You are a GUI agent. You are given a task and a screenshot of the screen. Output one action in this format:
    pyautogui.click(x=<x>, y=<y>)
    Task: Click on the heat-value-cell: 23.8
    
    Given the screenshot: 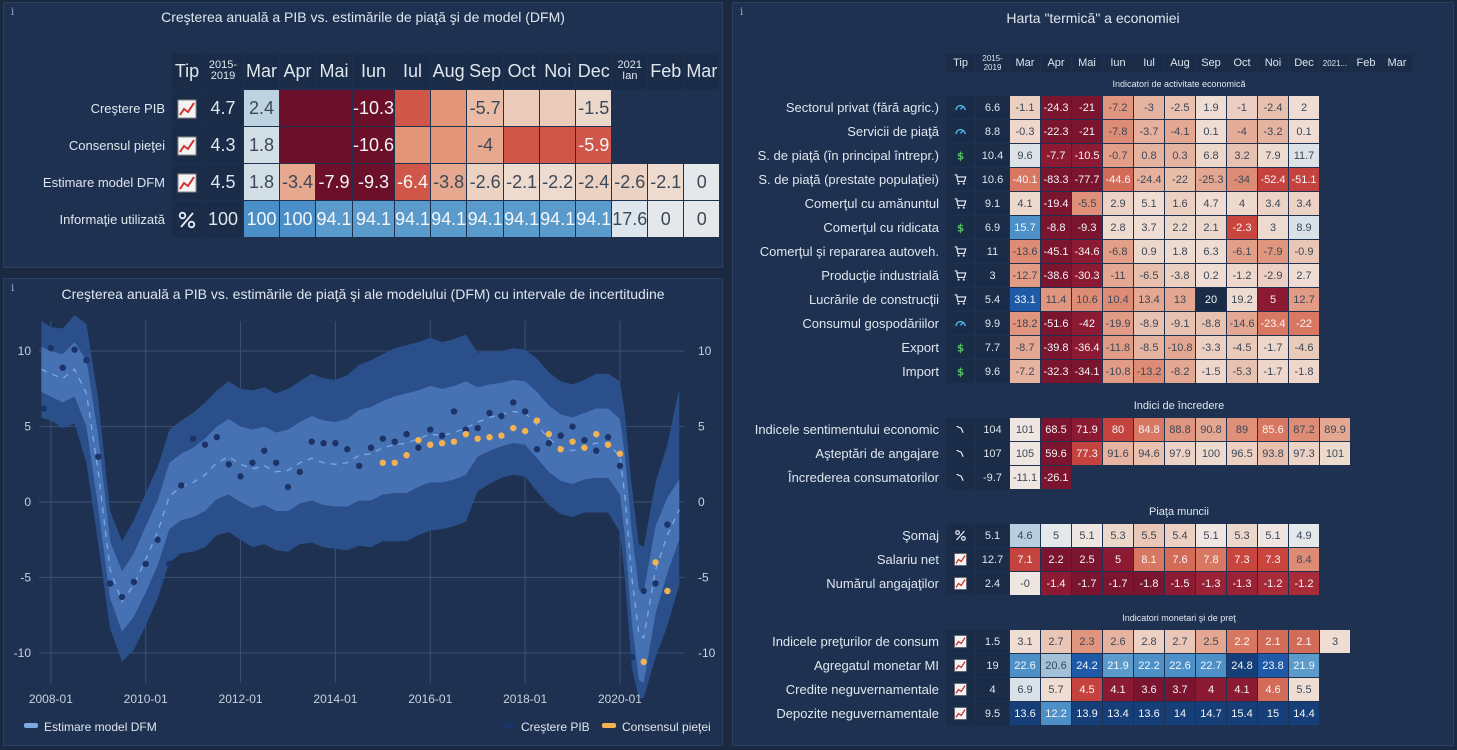 What is the action you would take?
    pyautogui.click(x=1273, y=665)
    